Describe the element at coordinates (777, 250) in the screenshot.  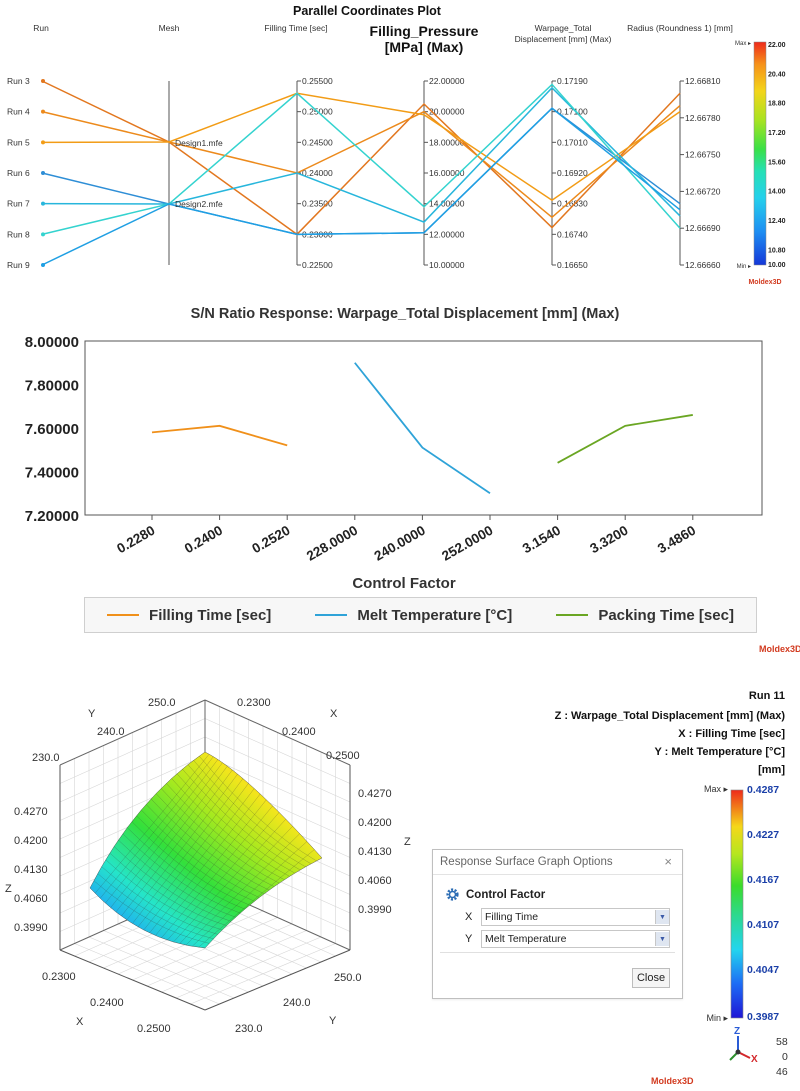
I see `colorbar-tick-label: 10.80` at that location.